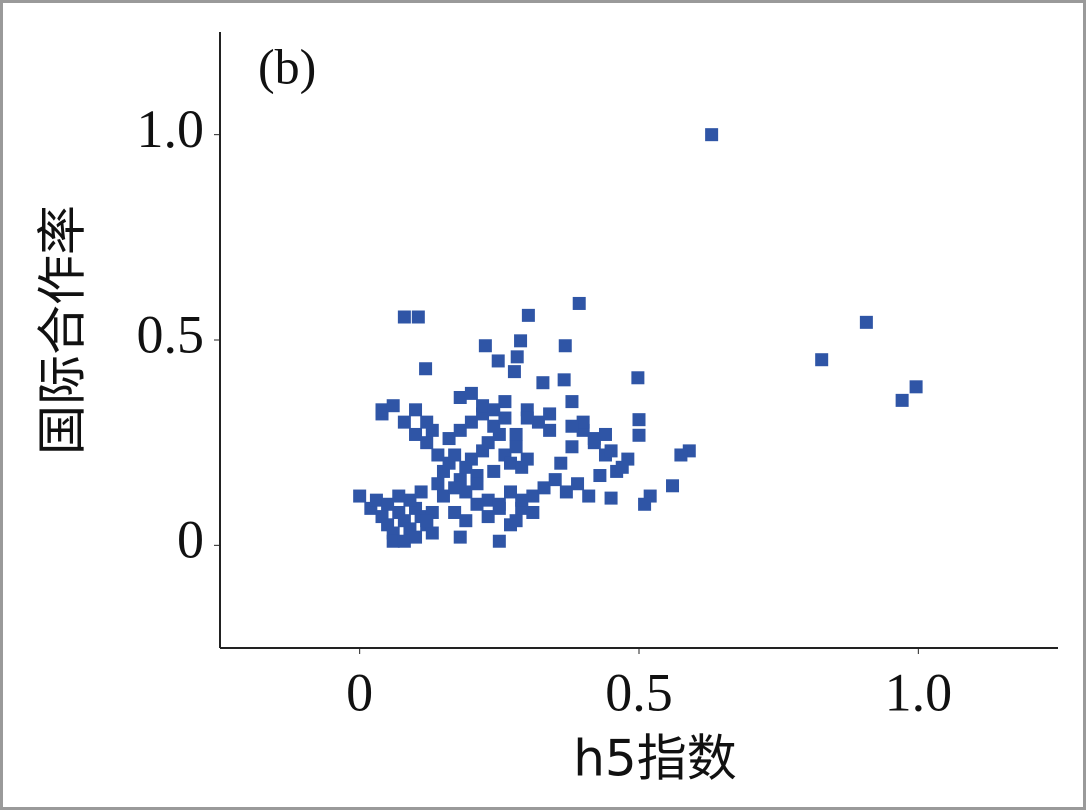 Image resolution: width=1086 pixels, height=810 pixels. I want to click on y-tick-label: 0.5, so click(171, 334).